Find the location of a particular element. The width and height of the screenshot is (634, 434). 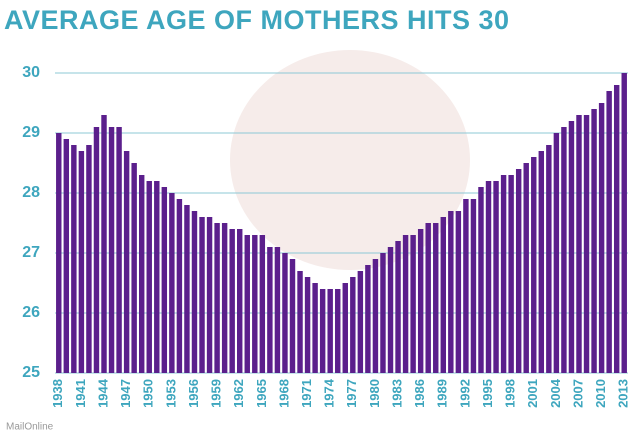

x-tick-label: 1980 is located at coordinates (374, 393).